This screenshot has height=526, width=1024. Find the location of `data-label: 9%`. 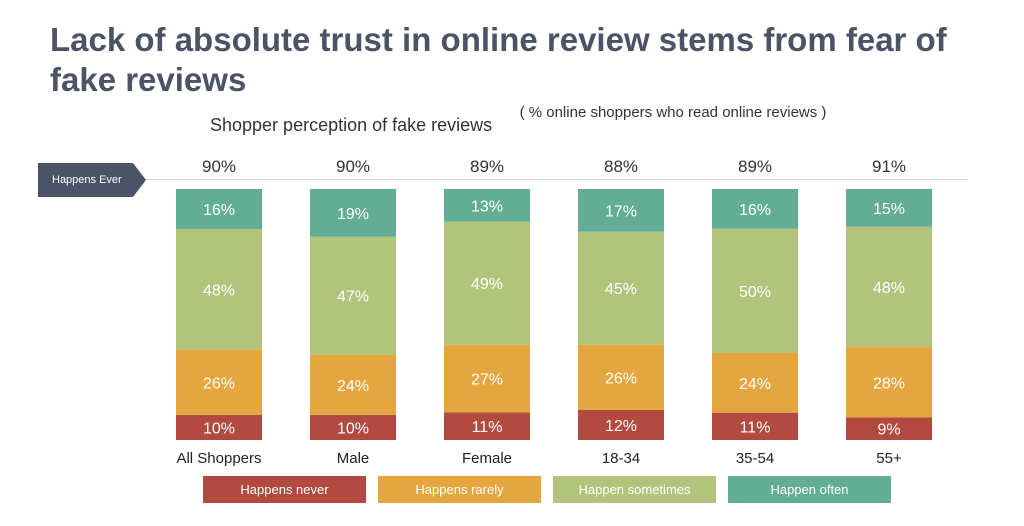

data-label: 9% is located at coordinates (888, 430).